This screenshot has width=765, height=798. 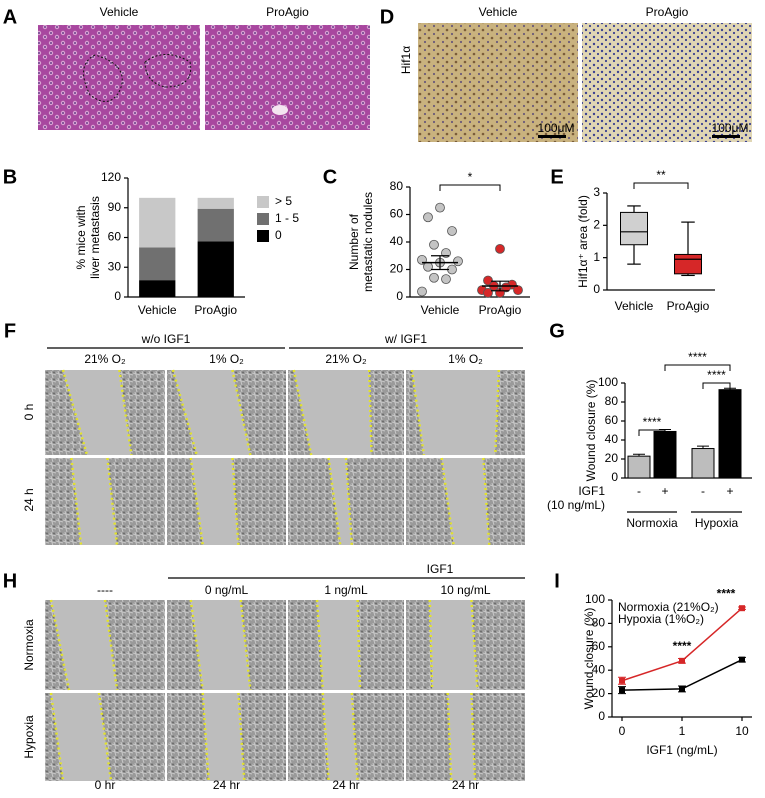 I want to click on y-tick-label: 30, so click(x=115, y=266).